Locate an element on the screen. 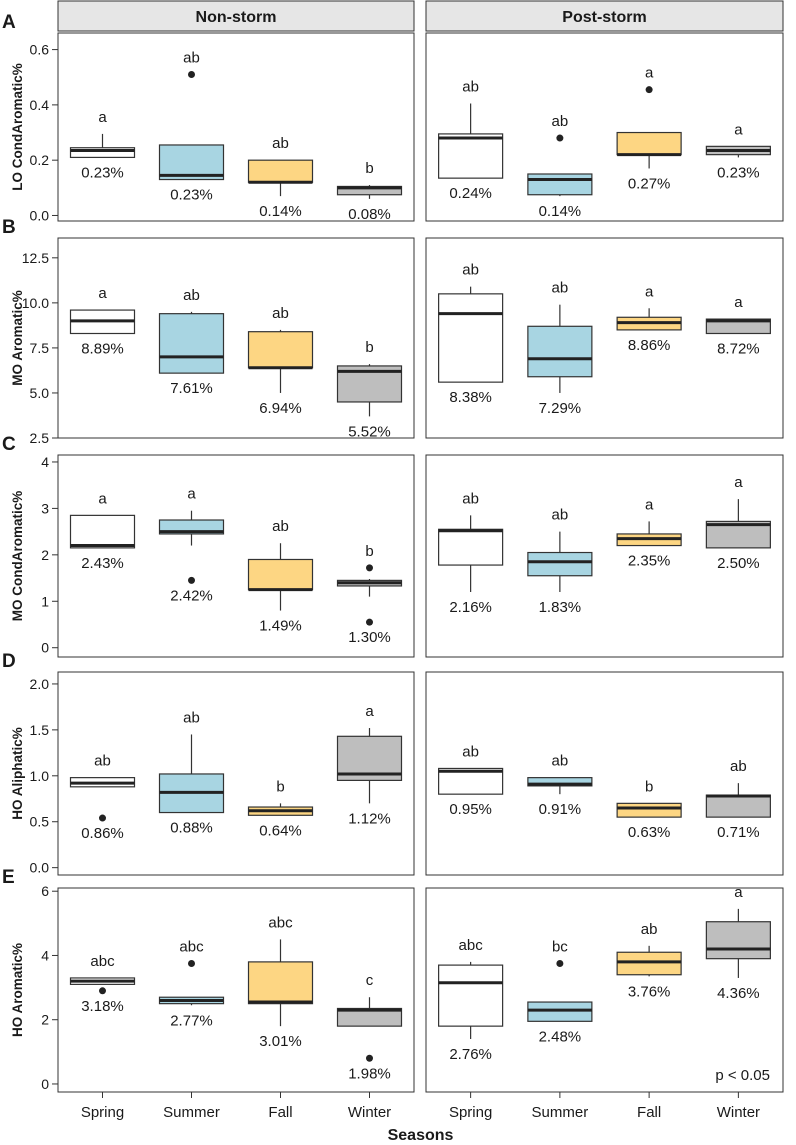 This screenshot has width=796, height=1145. x-tick-label: Summer is located at coordinates (191, 1112).